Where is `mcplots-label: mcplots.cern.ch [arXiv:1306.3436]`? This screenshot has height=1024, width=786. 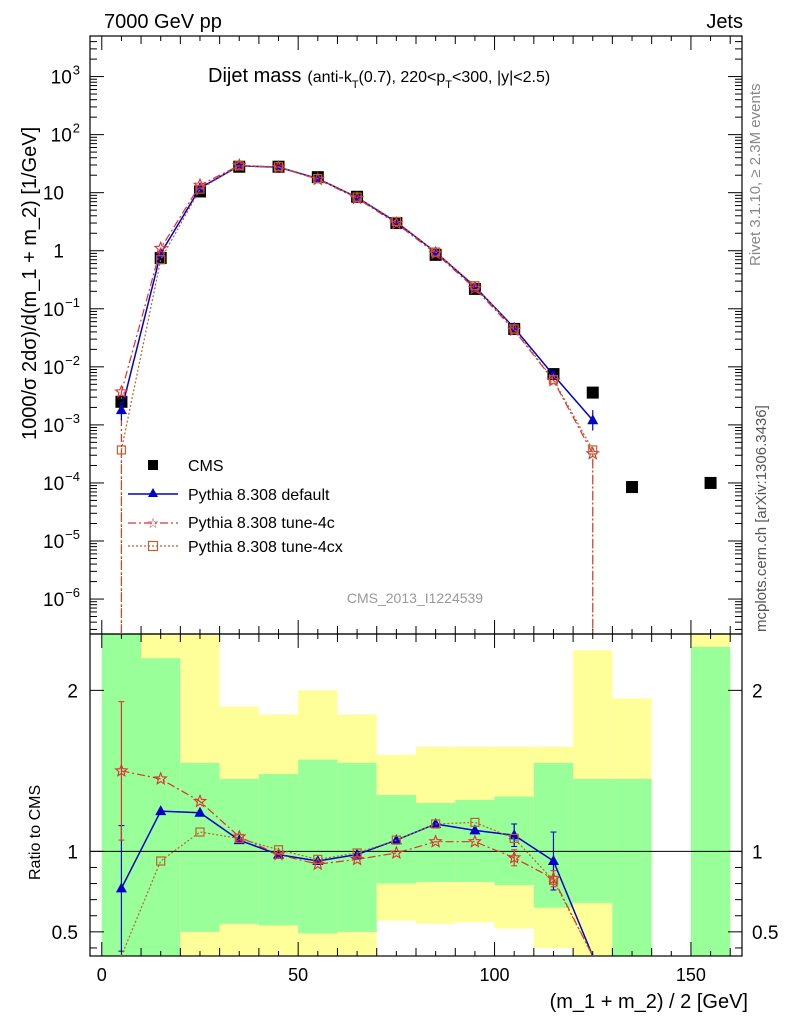
mcplots-label: mcplots.cern.ch [arXiv:1306.3436] is located at coordinates (761, 518).